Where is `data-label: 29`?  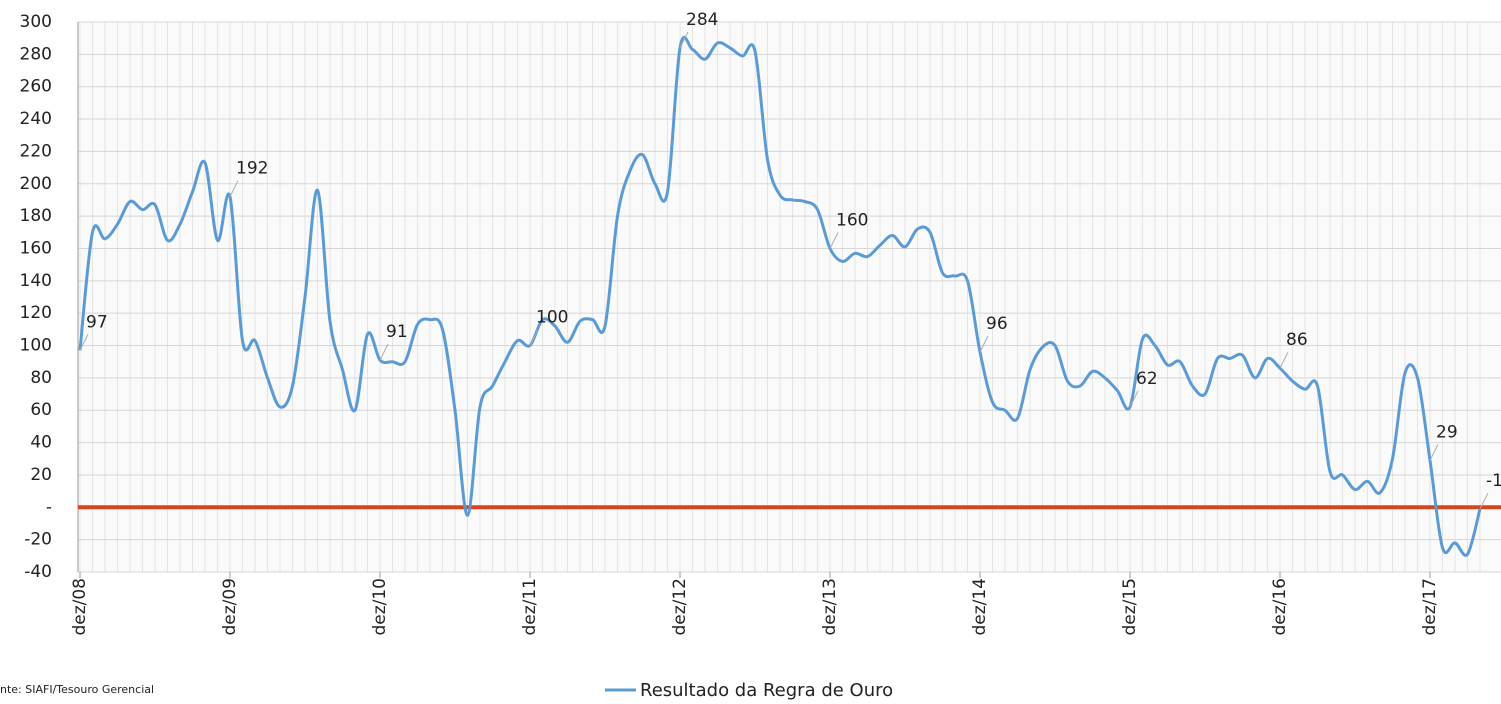
data-label: 29 is located at coordinates (1447, 432).